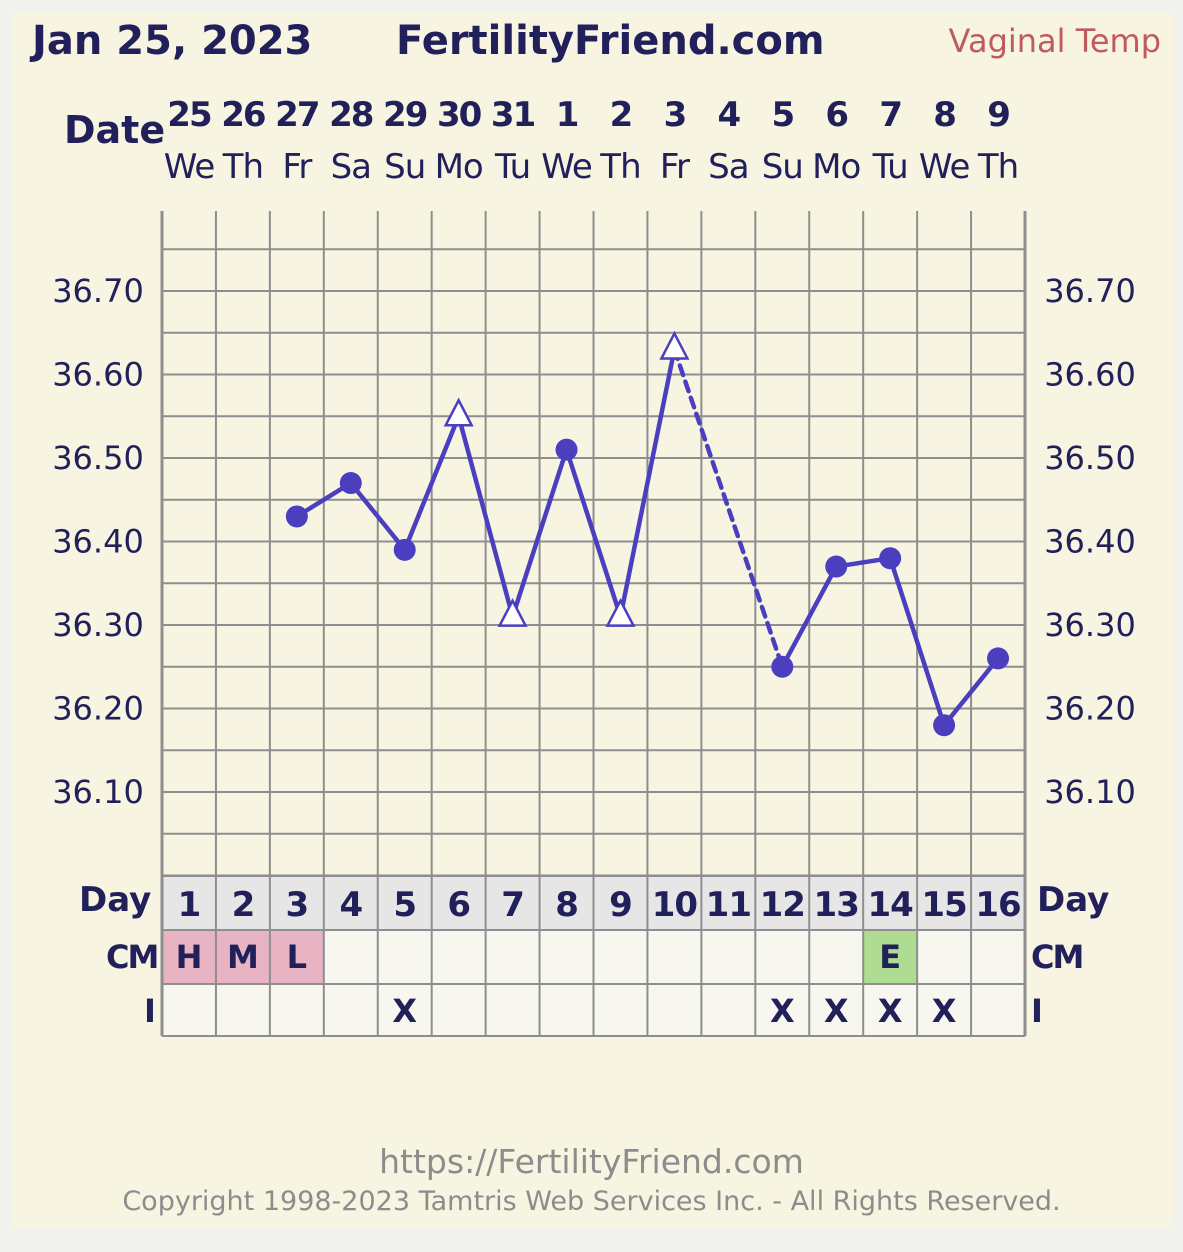 Image resolution: width=1183 pixels, height=1252 pixels. Describe the element at coordinates (1090, 625) in the screenshot. I see `y-tick-right: 36.30` at that location.